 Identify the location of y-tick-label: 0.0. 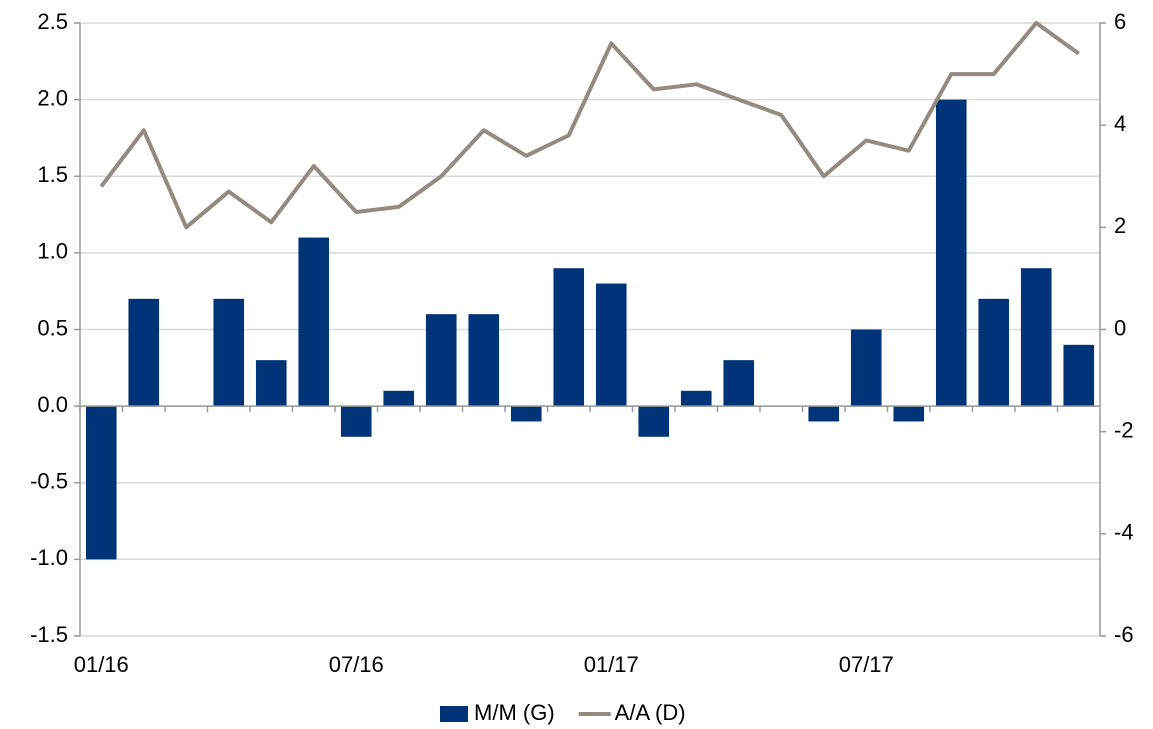
(52, 404).